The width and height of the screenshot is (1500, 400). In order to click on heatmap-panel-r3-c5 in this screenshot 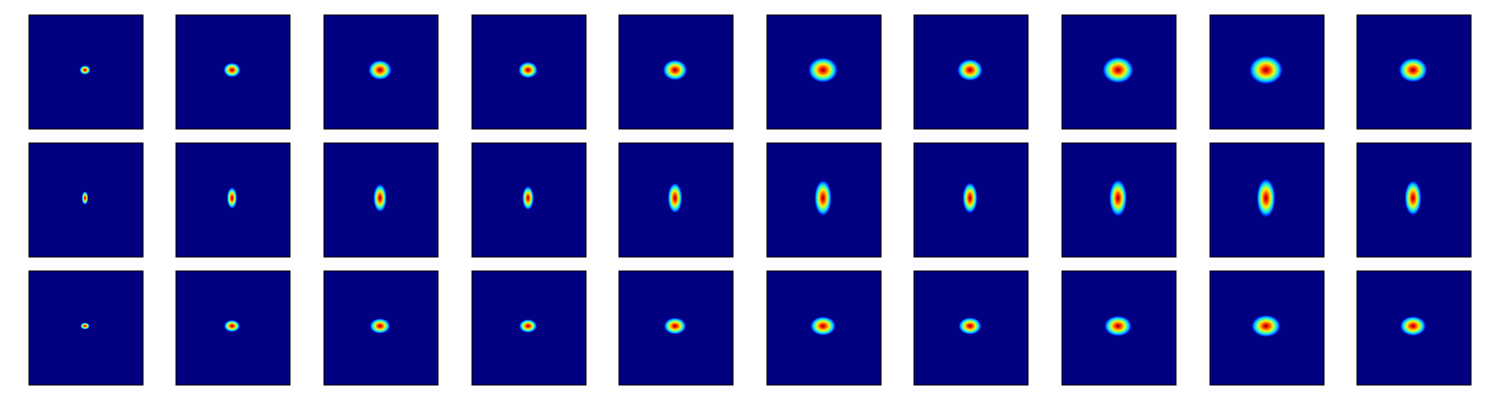, I will do `click(676, 328)`.